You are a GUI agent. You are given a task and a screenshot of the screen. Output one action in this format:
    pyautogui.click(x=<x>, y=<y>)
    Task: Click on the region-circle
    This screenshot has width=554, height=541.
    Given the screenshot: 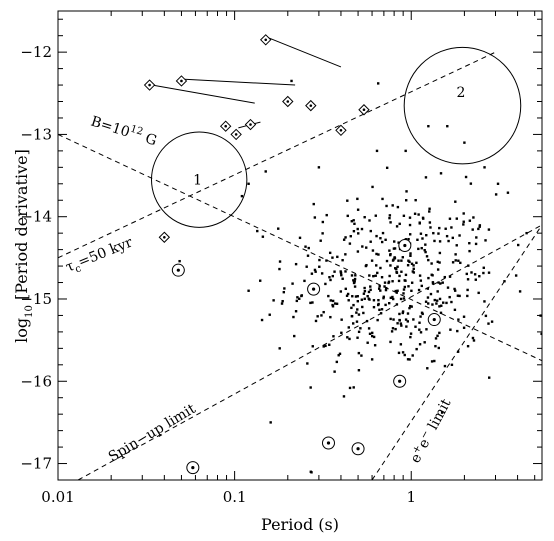 What is the action you would take?
    pyautogui.click(x=199, y=179)
    